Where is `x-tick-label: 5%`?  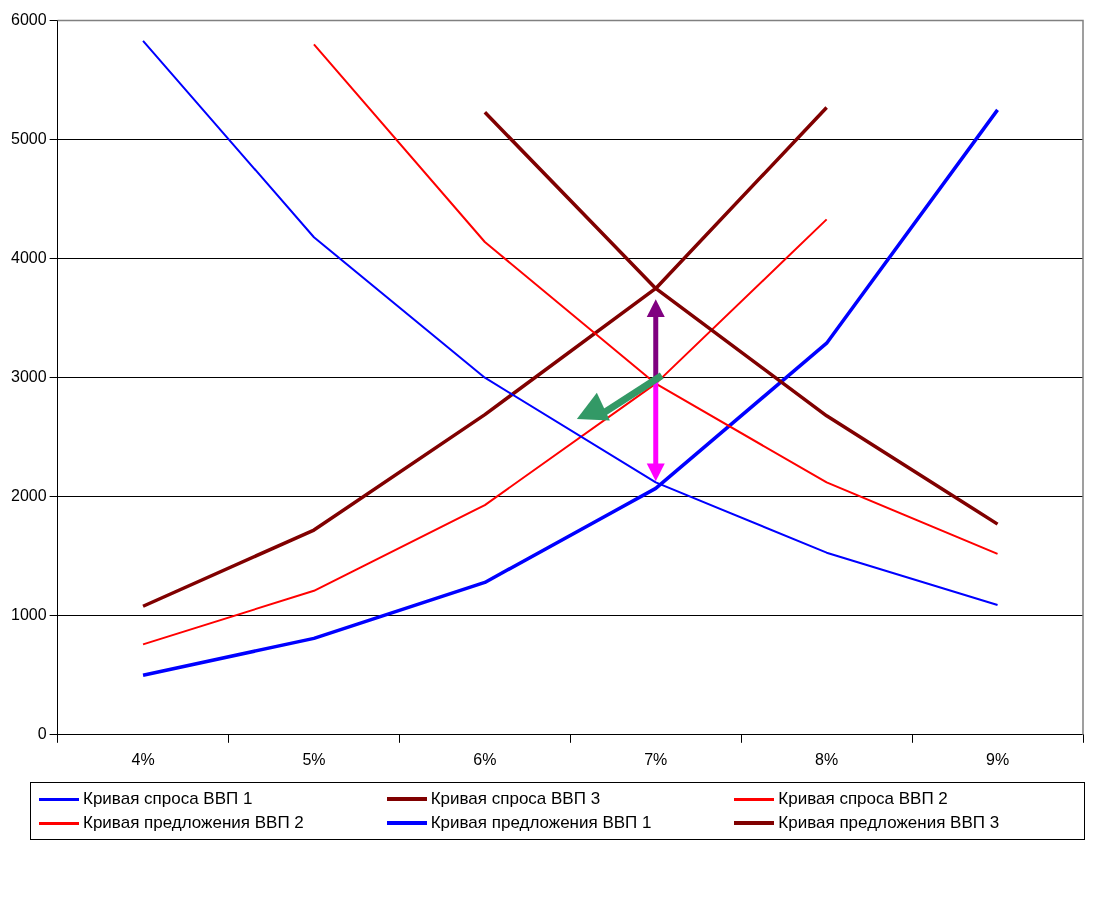
x-tick-label: 5% is located at coordinates (314, 759).